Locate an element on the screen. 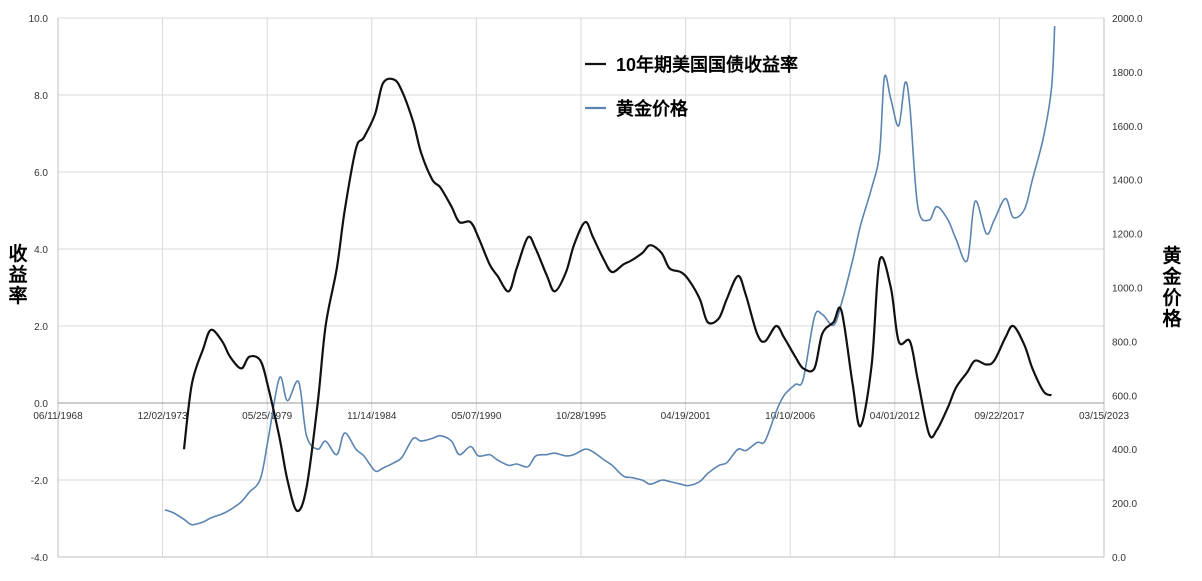 The image size is (1202, 581). right-y-tick-label: 200.0 is located at coordinates (1124, 504).